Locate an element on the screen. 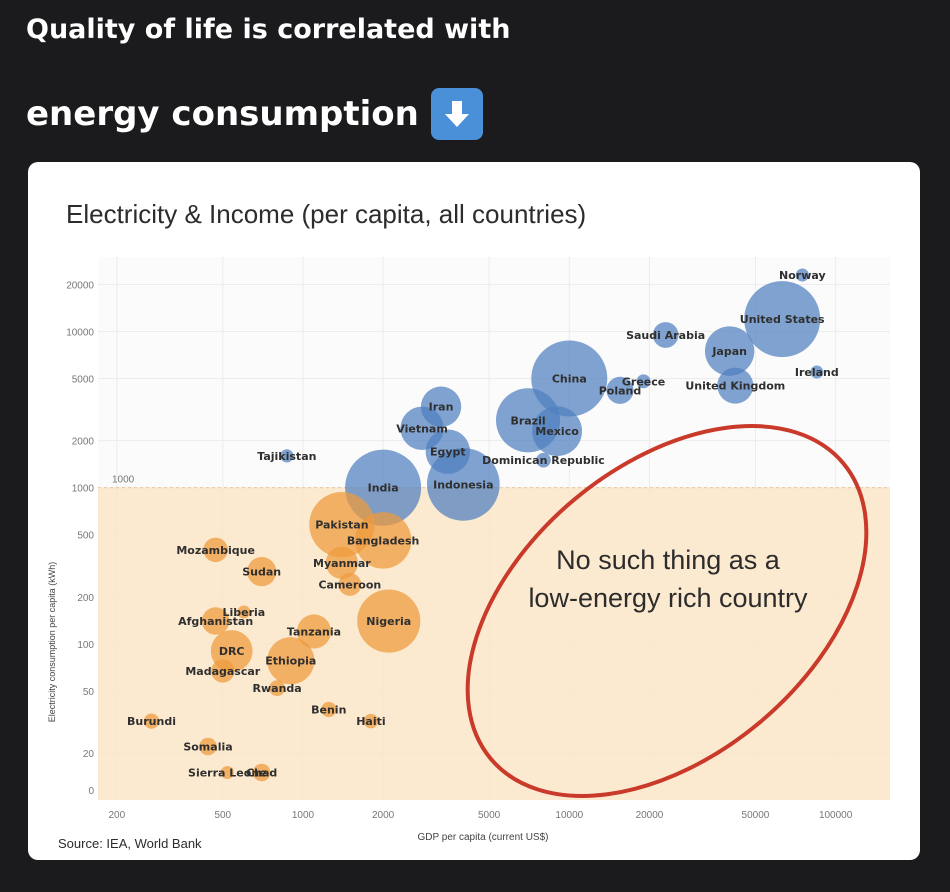 The height and width of the screenshot is (892, 950). country-label: Tanzania is located at coordinates (314, 631).